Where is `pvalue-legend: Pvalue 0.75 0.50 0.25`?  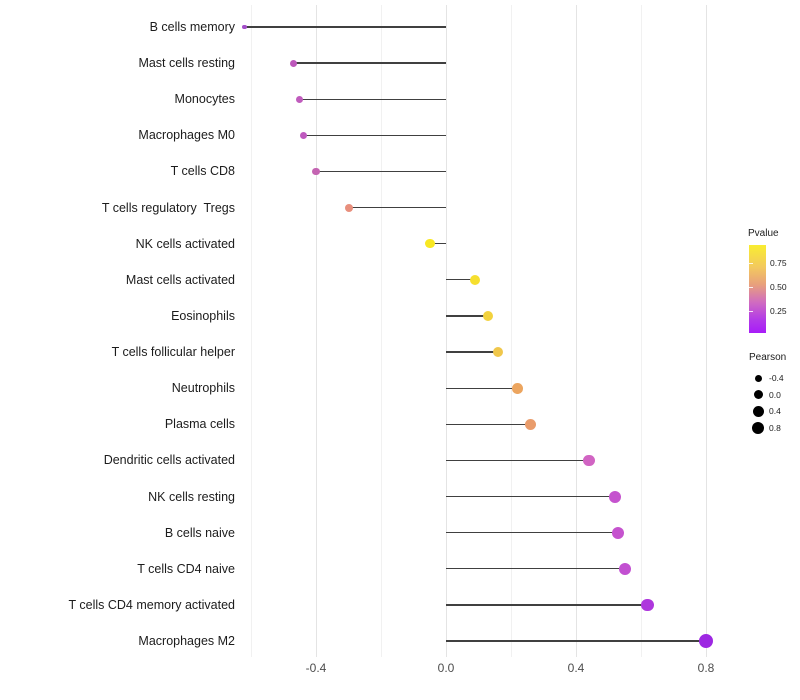 pvalue-legend: Pvalue 0.75 0.50 0.25 is located at coordinates (767, 280).